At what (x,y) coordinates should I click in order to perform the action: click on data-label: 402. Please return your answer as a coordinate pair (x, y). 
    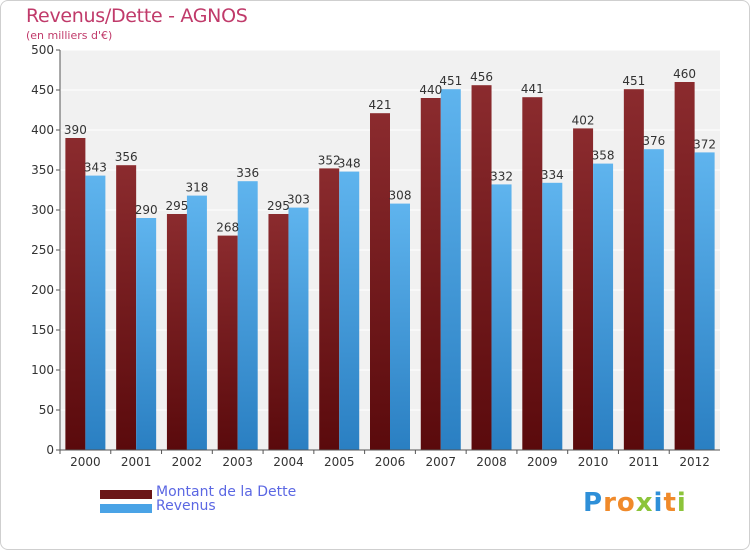
    Looking at the image, I should click on (583, 120).